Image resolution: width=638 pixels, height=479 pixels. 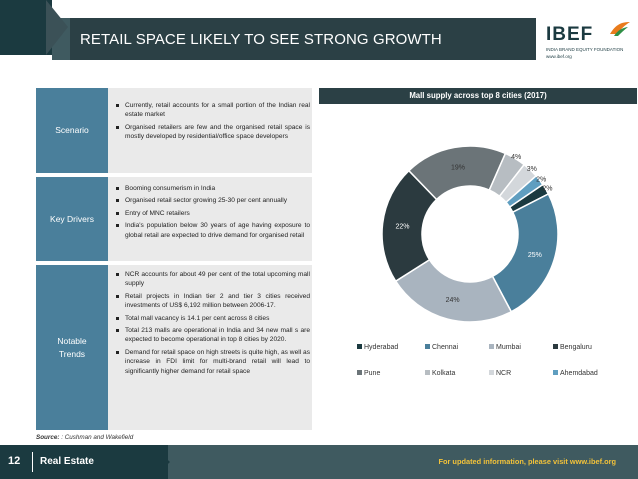 I want to click on donut-chart-svg: 2% 25% 24% 22% 19% 4% 3% 2%, so click(x=470, y=234).